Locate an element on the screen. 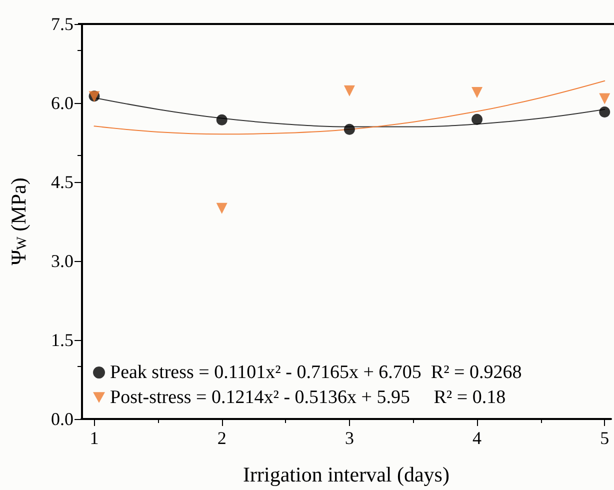 This screenshot has width=614, height=490. x-tick-label: 4 is located at coordinates (477, 438).